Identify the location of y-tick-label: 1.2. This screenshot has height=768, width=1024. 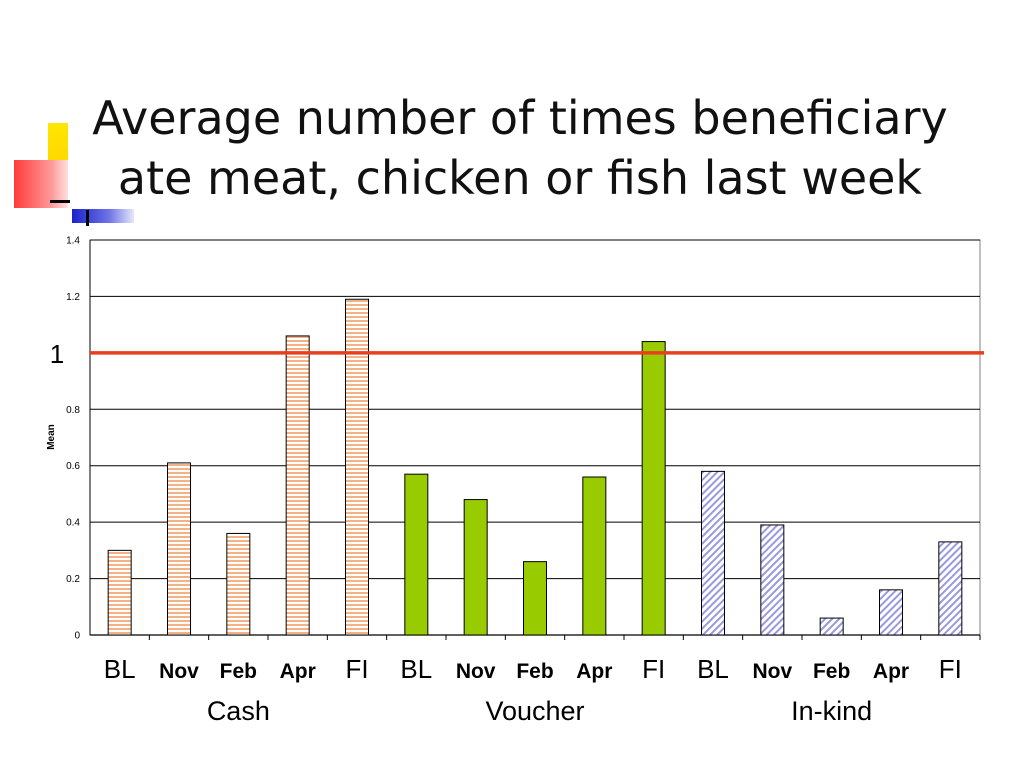
(73, 297).